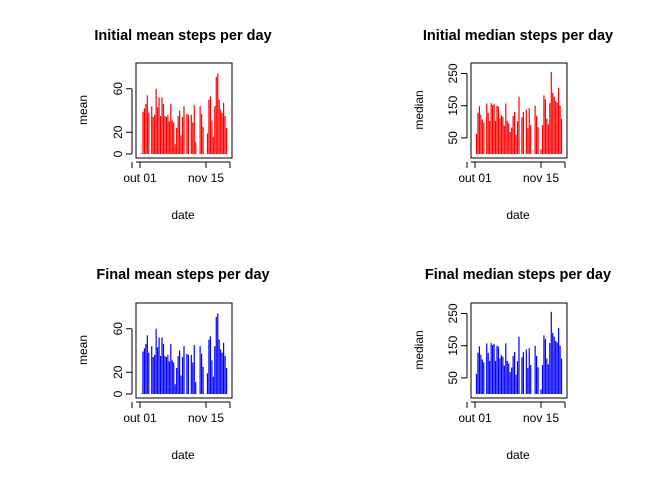  Describe the element at coordinates (518, 275) in the screenshot. I see `panel-title: Final median steps per day` at that location.